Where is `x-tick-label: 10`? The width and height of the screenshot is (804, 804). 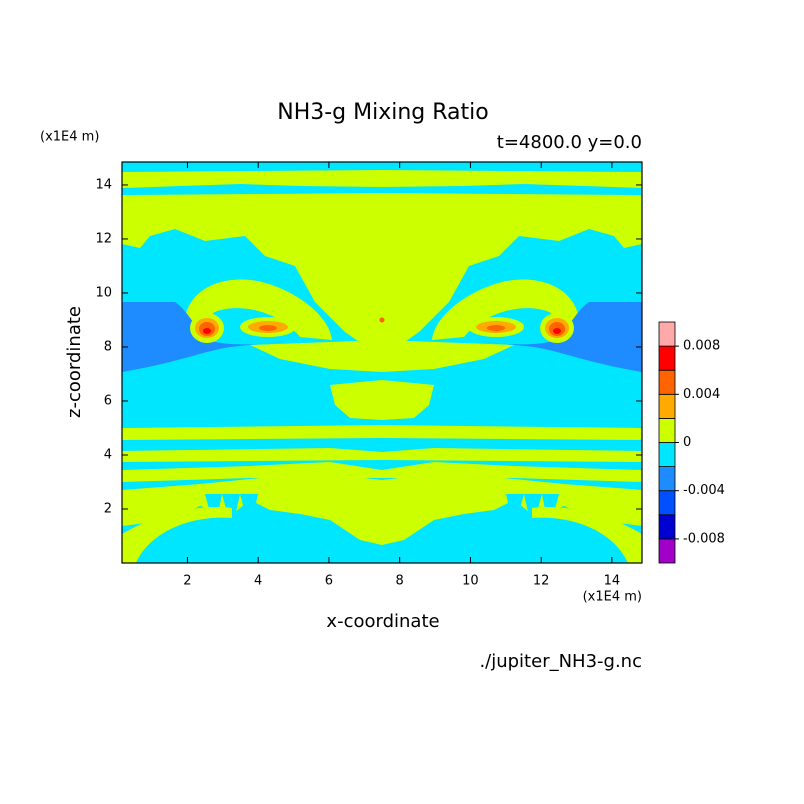
x-tick-label: 10 is located at coordinates (470, 581).